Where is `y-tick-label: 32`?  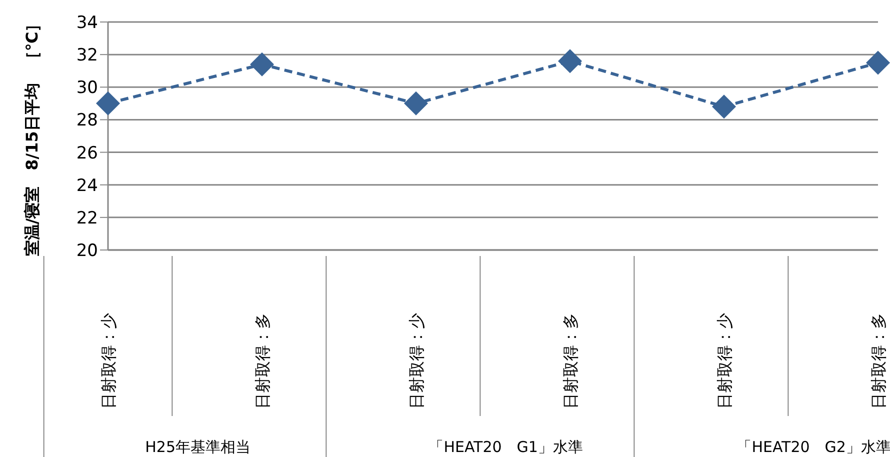
y-tick-label: 32 is located at coordinates (87, 56).